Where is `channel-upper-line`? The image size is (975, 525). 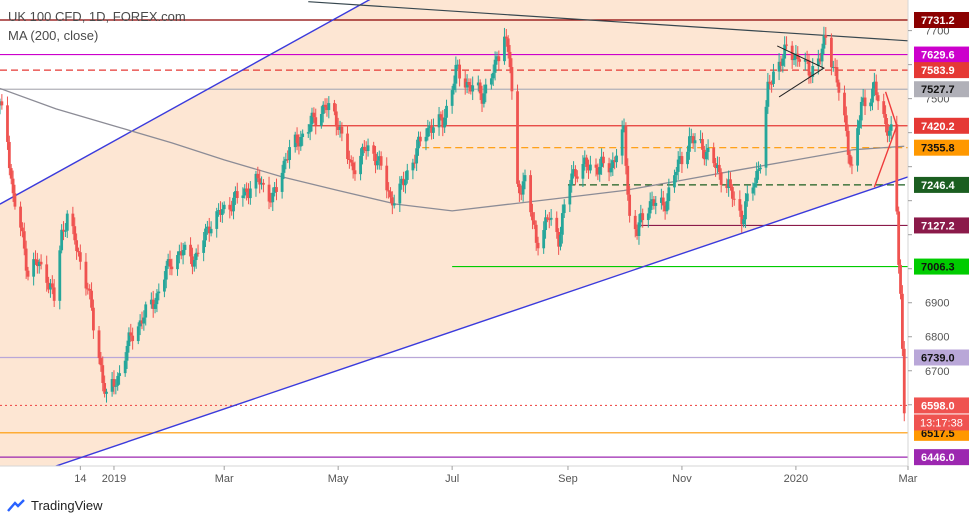
channel-upper-line is located at coordinates (185, 102).